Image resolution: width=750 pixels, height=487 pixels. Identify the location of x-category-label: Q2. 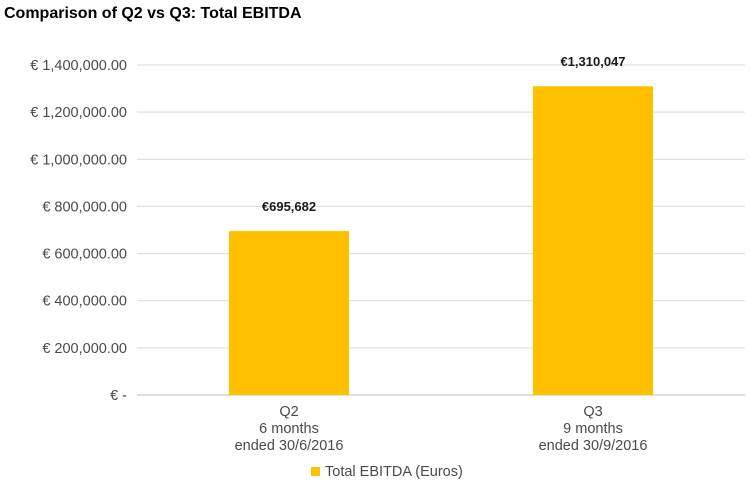
(288, 412).